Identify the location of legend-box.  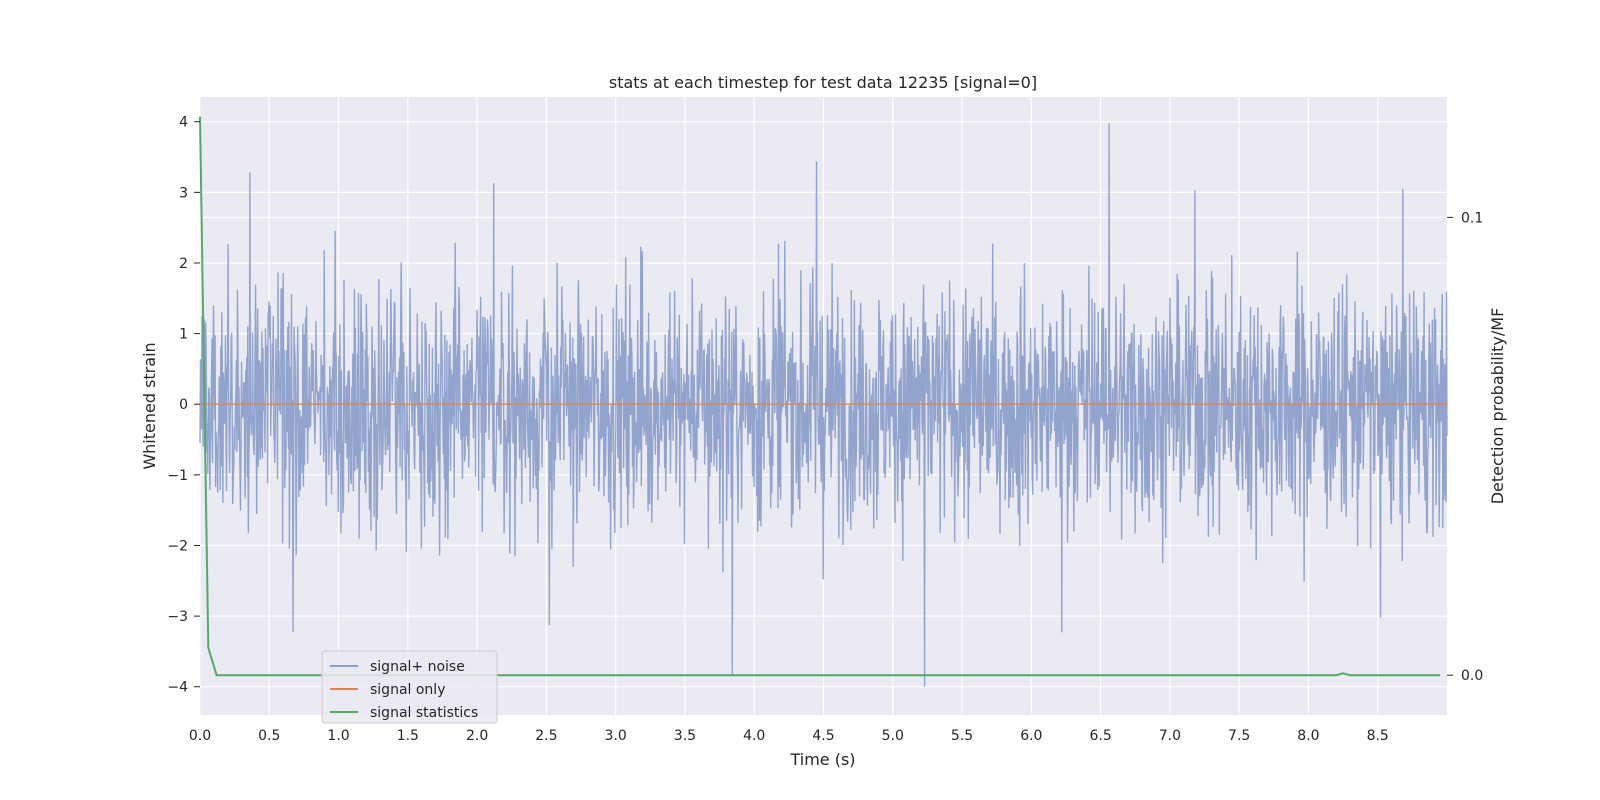
(409, 687).